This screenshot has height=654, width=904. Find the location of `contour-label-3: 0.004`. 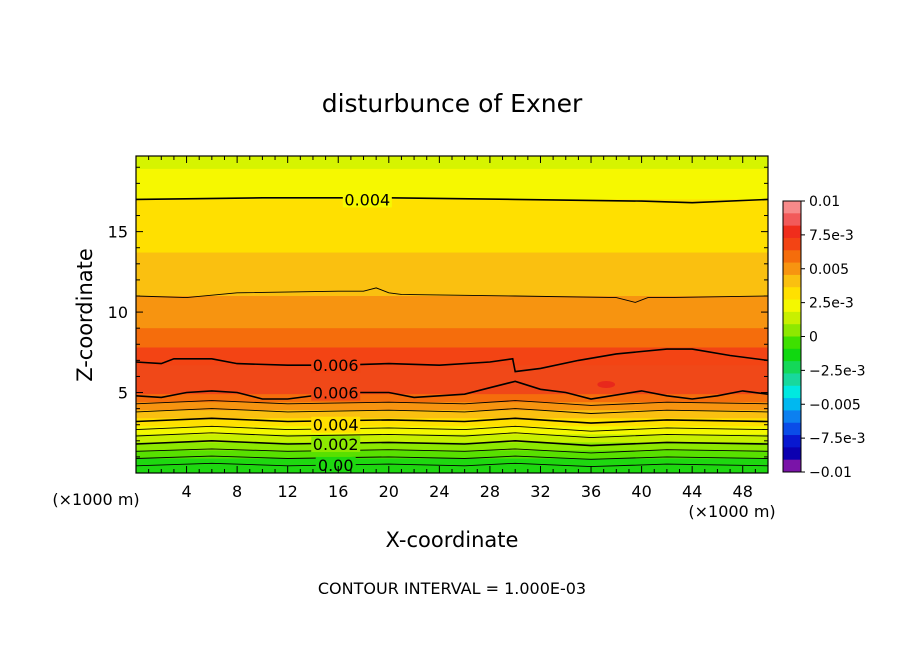

contour-label-3: 0.004 is located at coordinates (336, 425).